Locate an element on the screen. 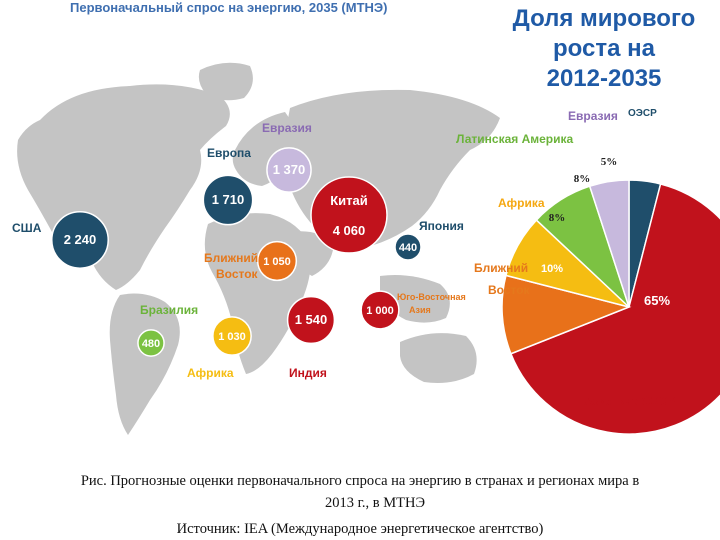 Image resolution: width=720 pixels, height=540 pixels. bubble-label-indiya: Индия is located at coordinates (308, 373).